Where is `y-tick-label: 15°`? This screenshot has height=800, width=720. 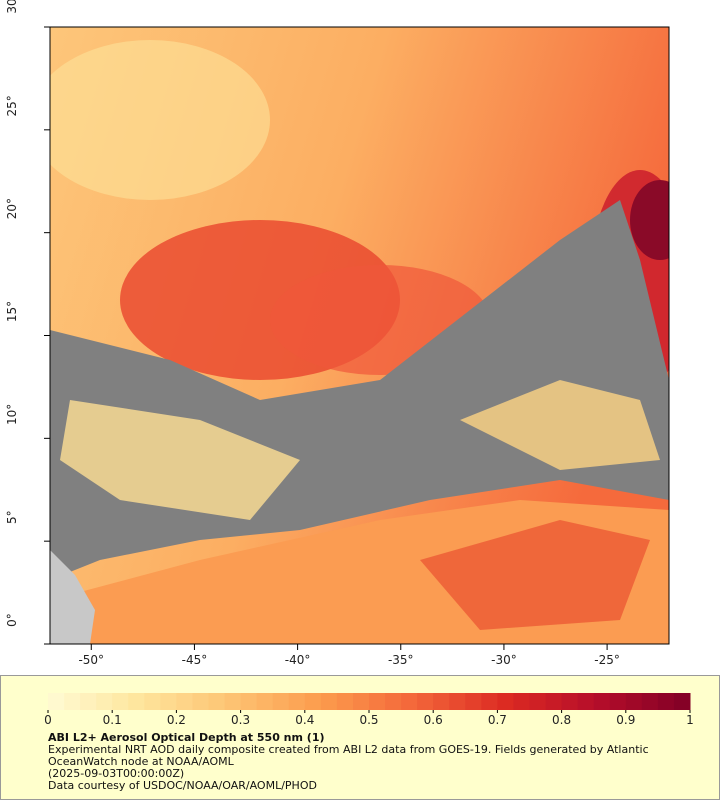
y-tick-label: 15° is located at coordinates (12, 311).